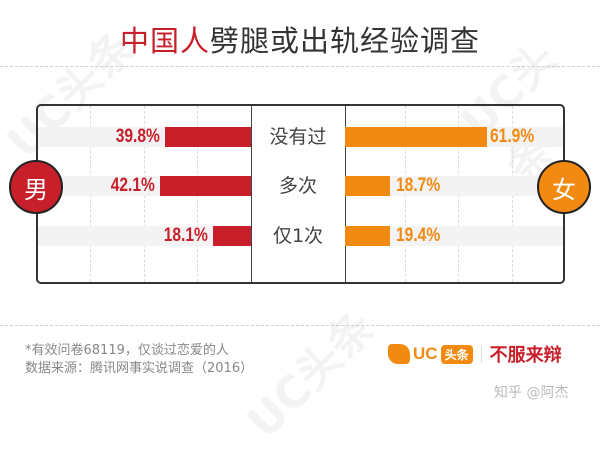 This screenshot has height=450, width=600. Describe the element at coordinates (416, 137) in the screenshot. I see `female-bar-never` at that location.